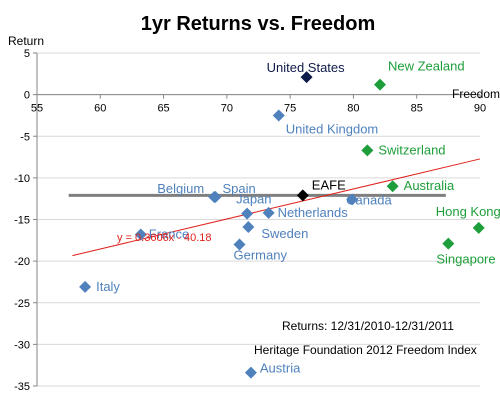  What do you see at coordinates (169, 233) in the screenshot?
I see `label-france: France` at bounding box center [169, 233].